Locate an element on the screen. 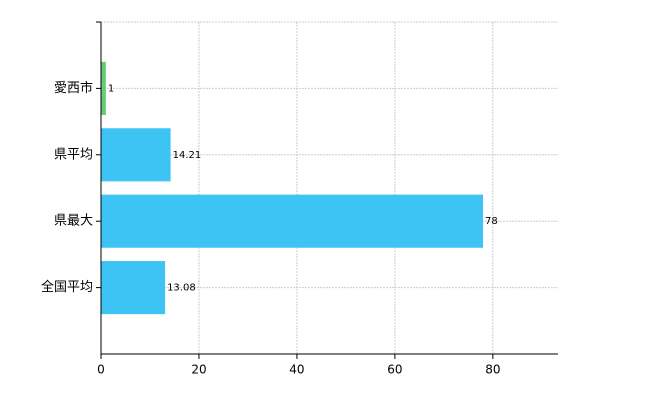 Image resolution: width=650 pixels, height=400 pixels. y-tick-label: 全国平均 is located at coordinates (67, 287).